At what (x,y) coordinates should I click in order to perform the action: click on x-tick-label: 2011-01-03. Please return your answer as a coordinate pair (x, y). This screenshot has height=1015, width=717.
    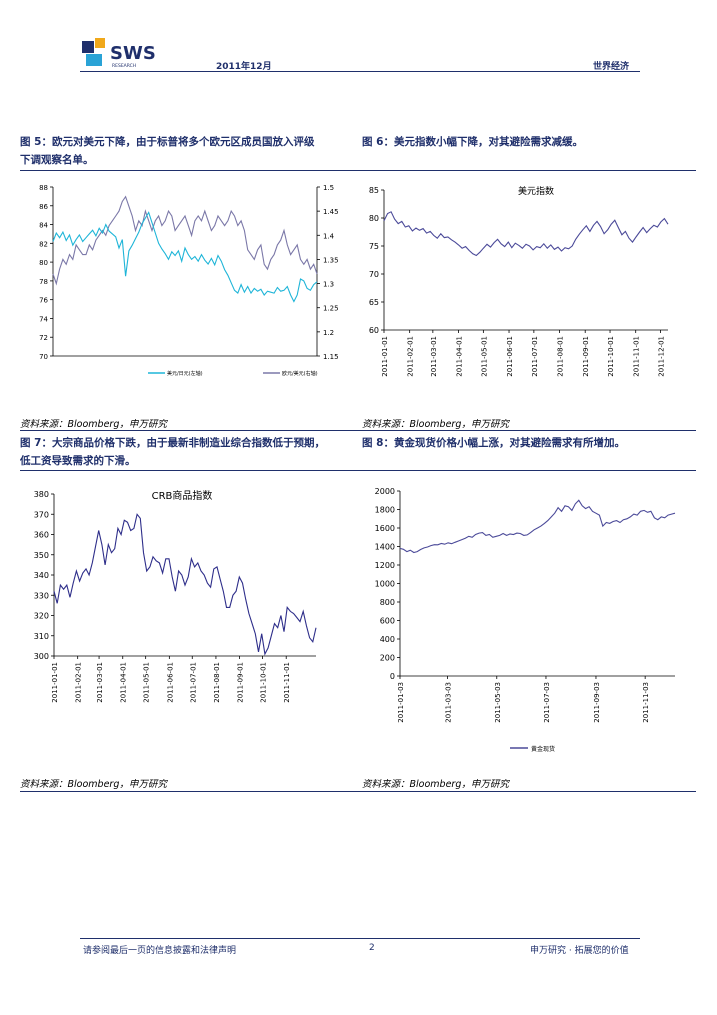
    Looking at the image, I should click on (401, 702).